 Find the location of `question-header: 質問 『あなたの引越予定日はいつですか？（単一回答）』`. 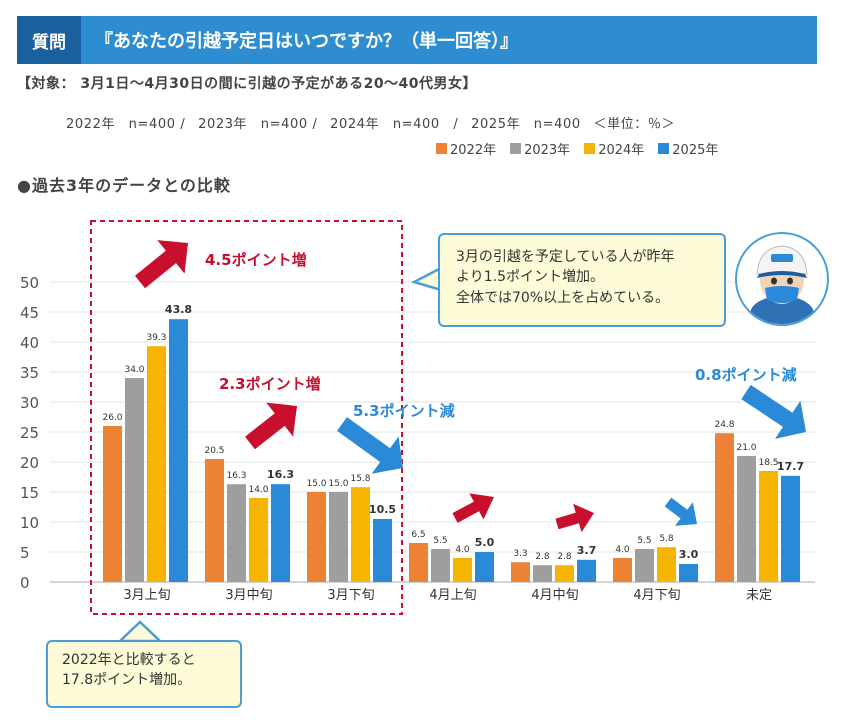

question-header: 質問 『あなたの引越予定日はいつですか？（単一回答）』 is located at coordinates (417, 40).